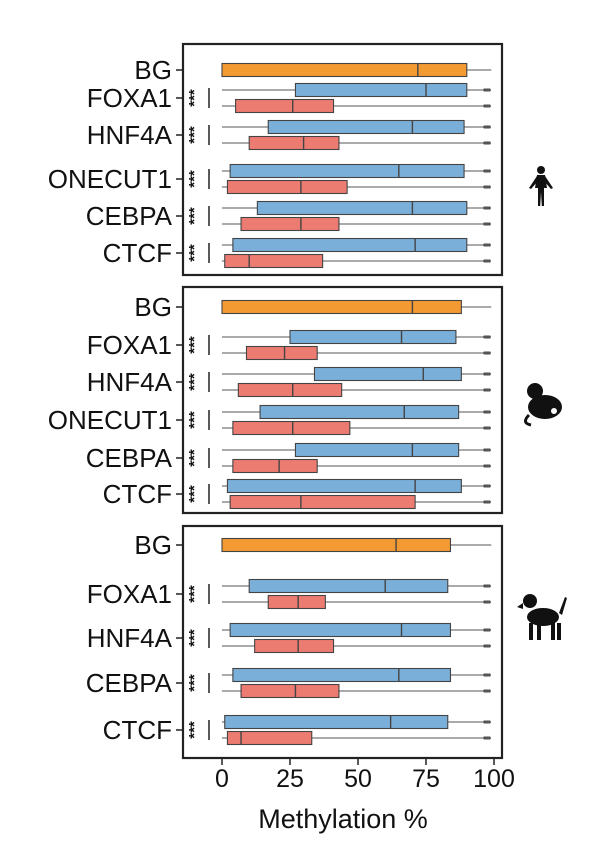  I want to click on box-ctcf-blue, so click(356, 486).